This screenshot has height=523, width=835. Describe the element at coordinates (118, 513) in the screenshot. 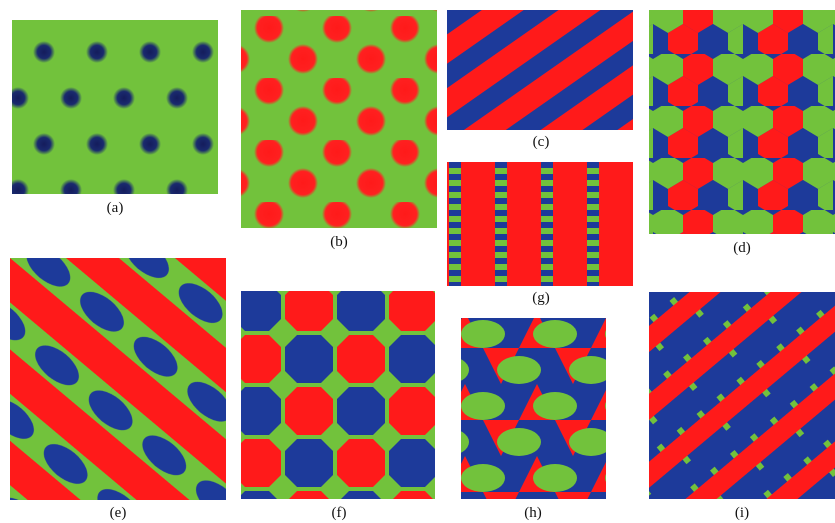

I see `caption-e: (e)` at that location.